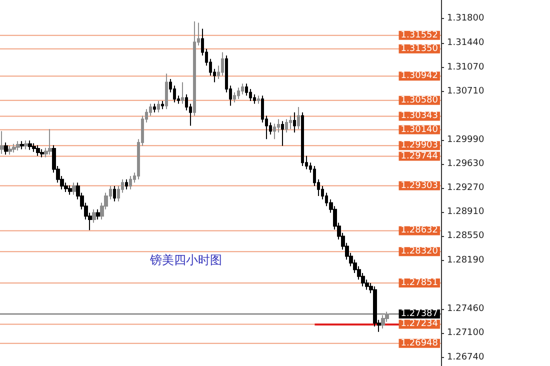 The image size is (550, 366). What do you see at coordinates (419, 231) in the screenshot?
I see `ref-line-label: 1.28632` at bounding box center [419, 231].